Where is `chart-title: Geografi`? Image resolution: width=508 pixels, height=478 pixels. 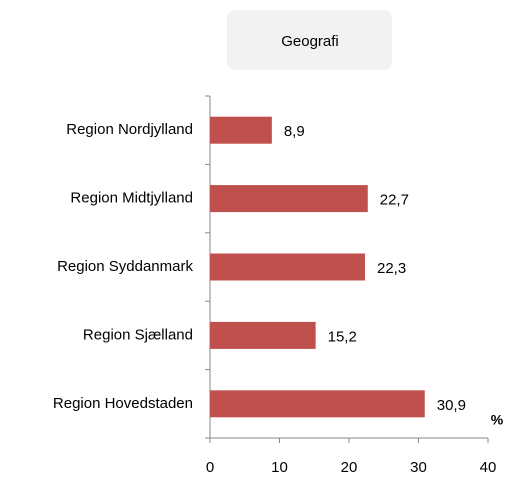
chart-title: Geografi is located at coordinates (310, 41).